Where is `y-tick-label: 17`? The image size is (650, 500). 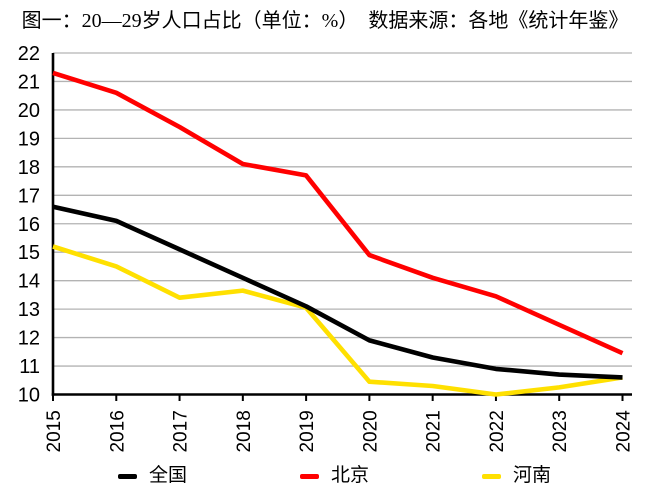 y-tick-label: 17 is located at coordinates (29, 196).